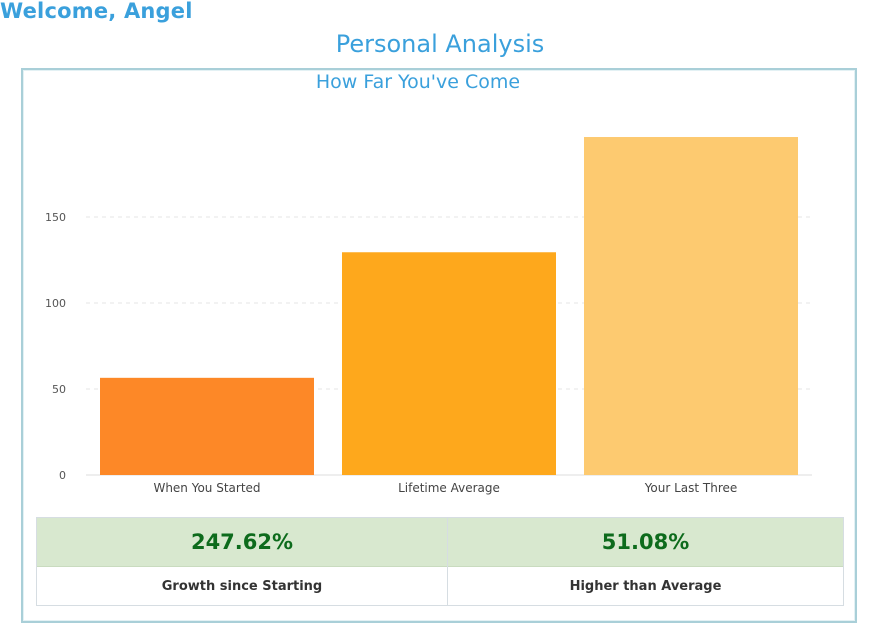 This screenshot has height=624, width=872. Describe the element at coordinates (449, 488) in the screenshot. I see `x-tick-label: Lifetime Average` at that location.